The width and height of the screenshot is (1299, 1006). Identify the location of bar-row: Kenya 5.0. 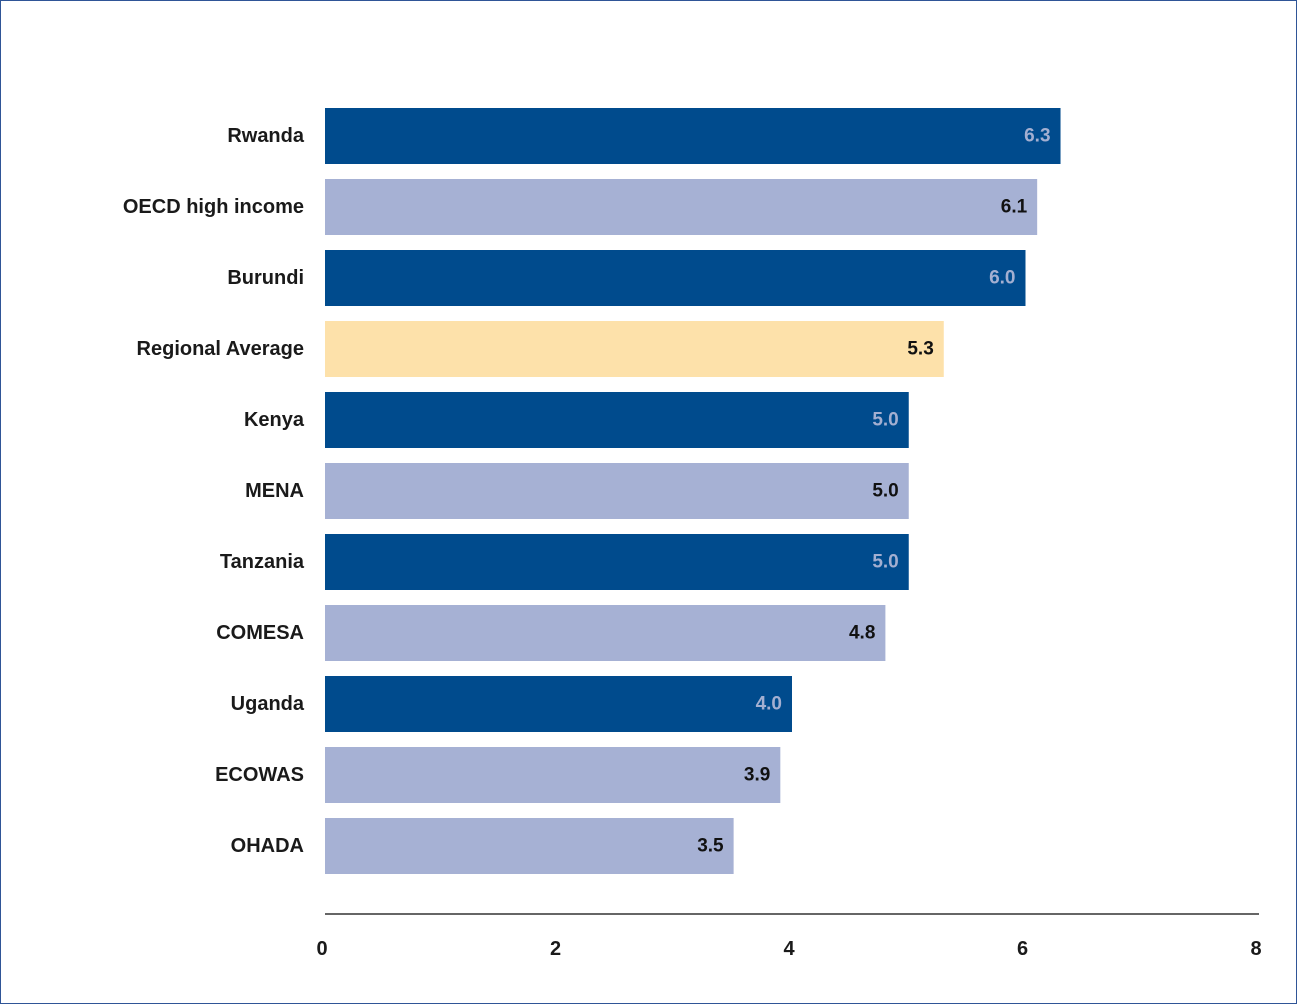
(576, 420).